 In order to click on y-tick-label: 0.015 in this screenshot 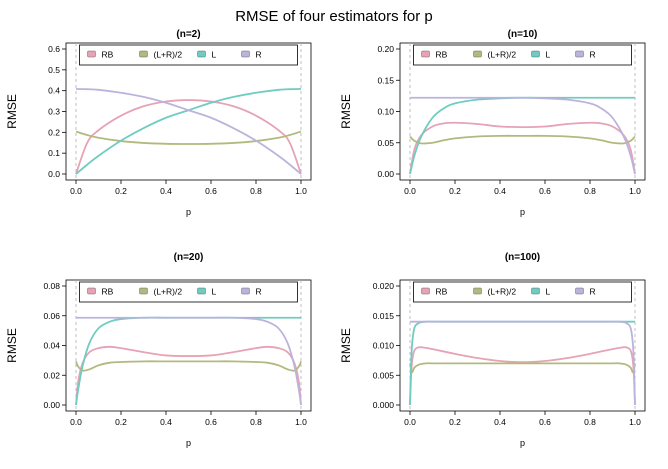, I will do `click(384, 316)`.